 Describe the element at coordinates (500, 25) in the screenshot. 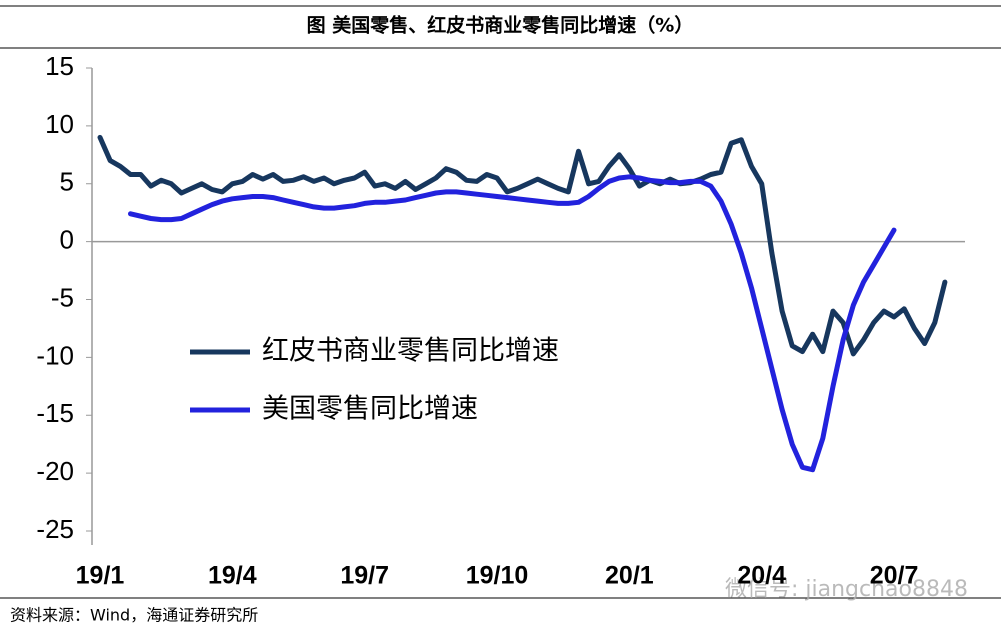

I see `chart-title: 图 美国零售、红皮书商业零售同比增速（%）` at that location.